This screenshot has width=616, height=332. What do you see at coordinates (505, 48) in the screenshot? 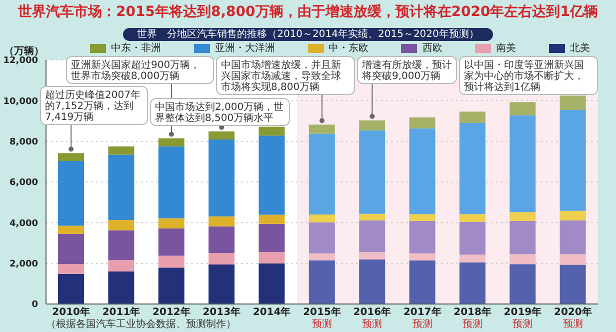
I see `legend-label: 南美` at bounding box center [505, 48].